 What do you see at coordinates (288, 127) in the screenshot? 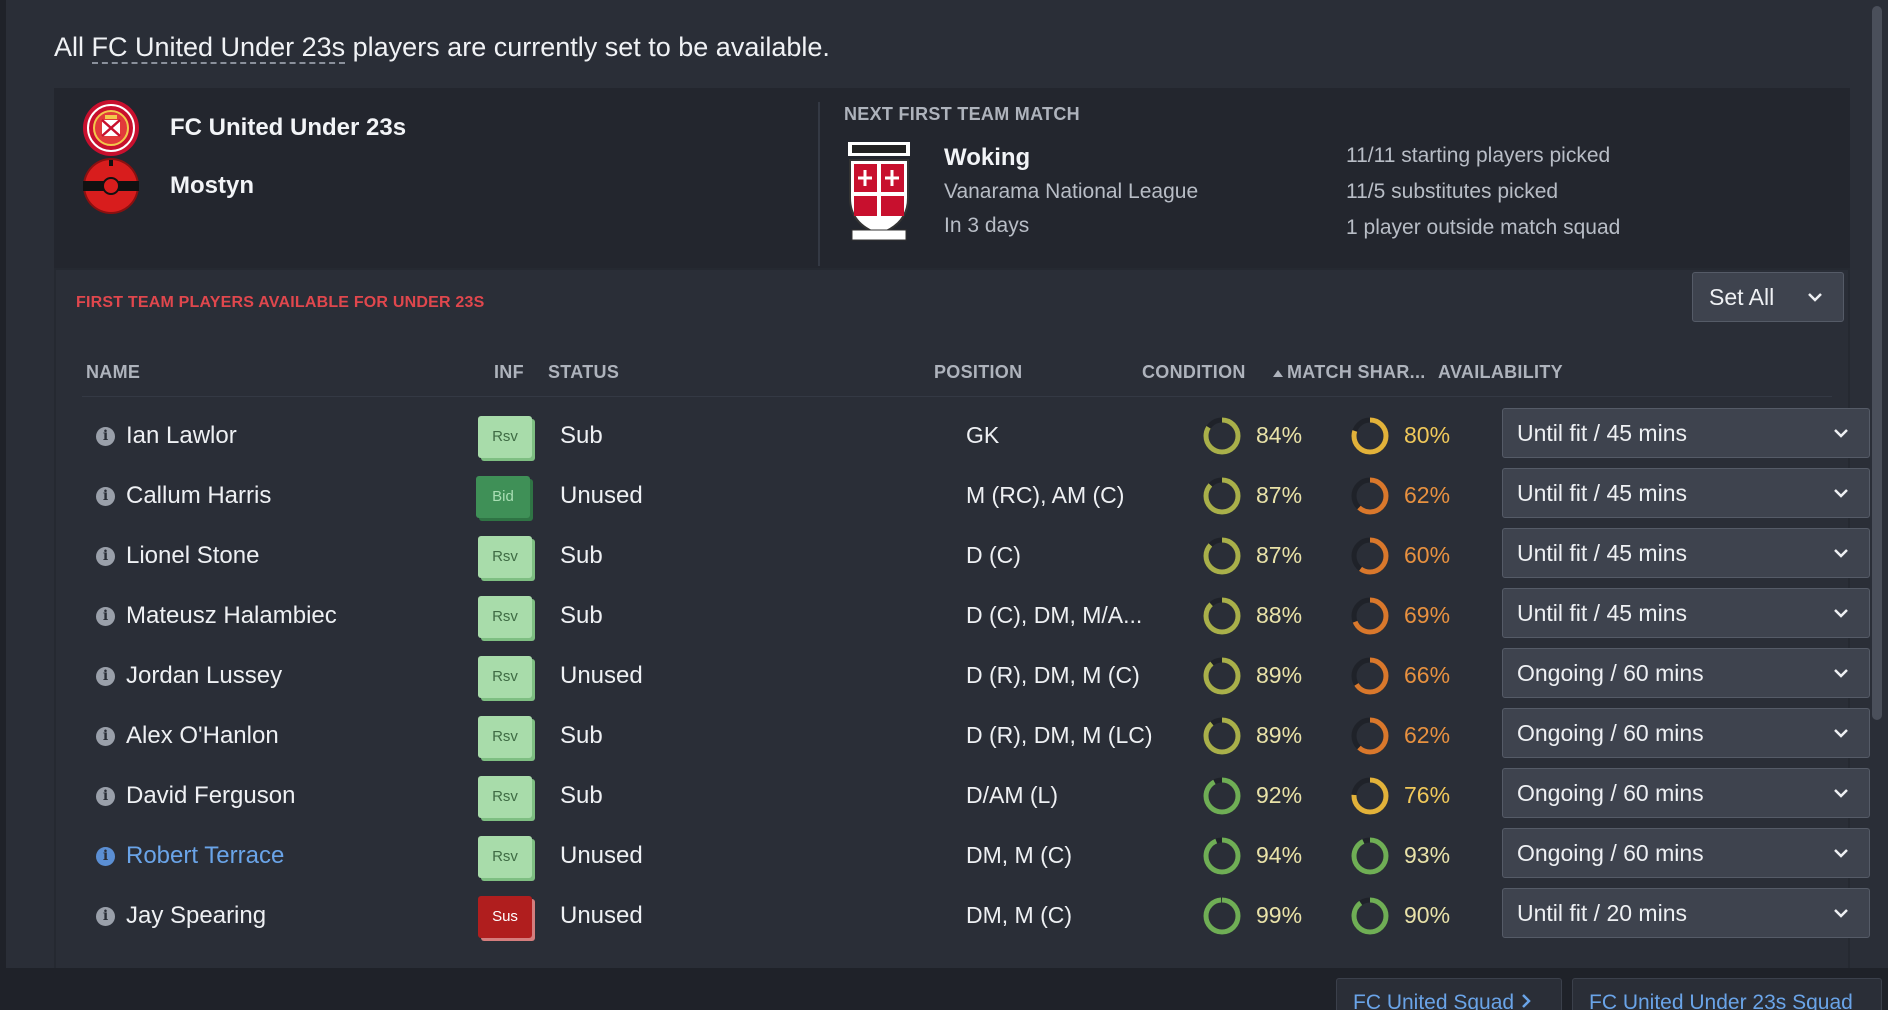
I see `club-name: FC United Under 23s` at bounding box center [288, 127].